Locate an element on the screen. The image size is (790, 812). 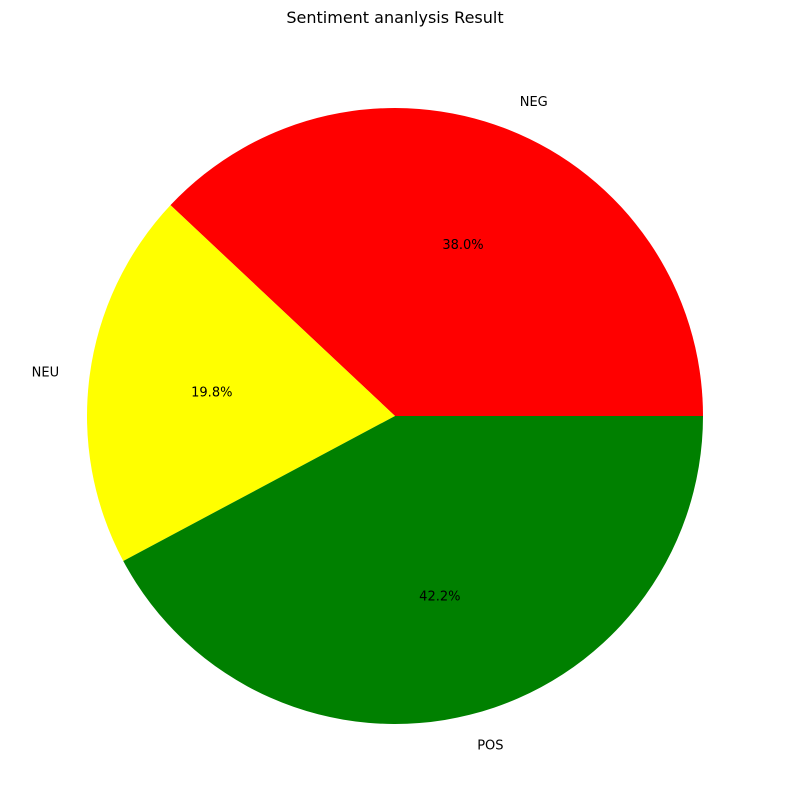
percent-label-neu: 19.8% is located at coordinates (211, 393).